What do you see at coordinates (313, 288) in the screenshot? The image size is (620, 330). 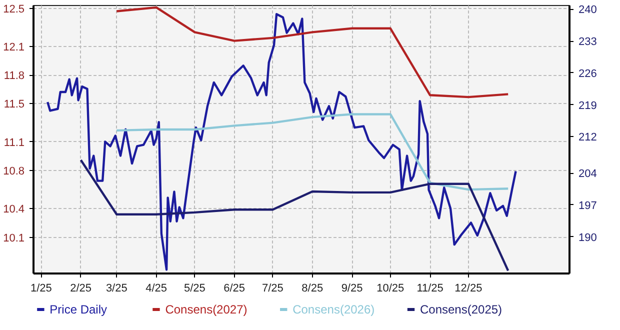 I see `x-tick-label: 8/25` at bounding box center [313, 288].